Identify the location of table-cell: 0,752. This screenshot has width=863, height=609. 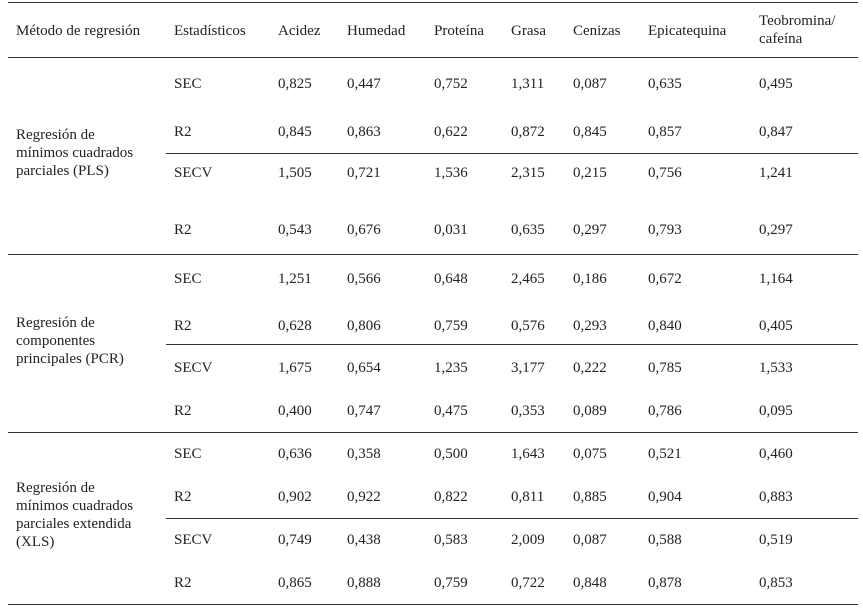
(451, 84).